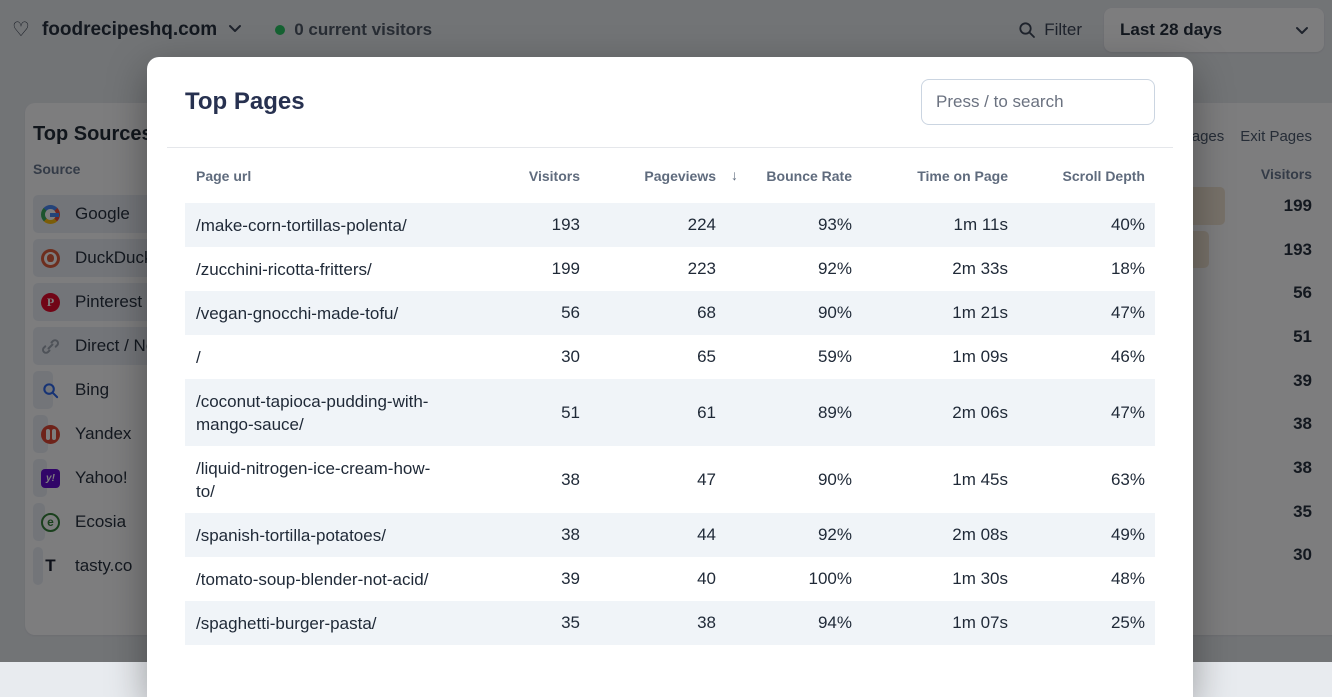  What do you see at coordinates (706, 312) in the screenshot?
I see `pageviews-value: 68` at bounding box center [706, 312].